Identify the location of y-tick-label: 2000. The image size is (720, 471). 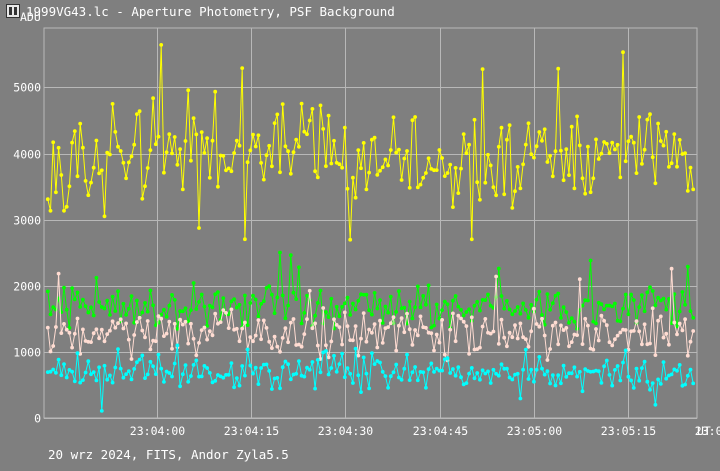
(27, 287).